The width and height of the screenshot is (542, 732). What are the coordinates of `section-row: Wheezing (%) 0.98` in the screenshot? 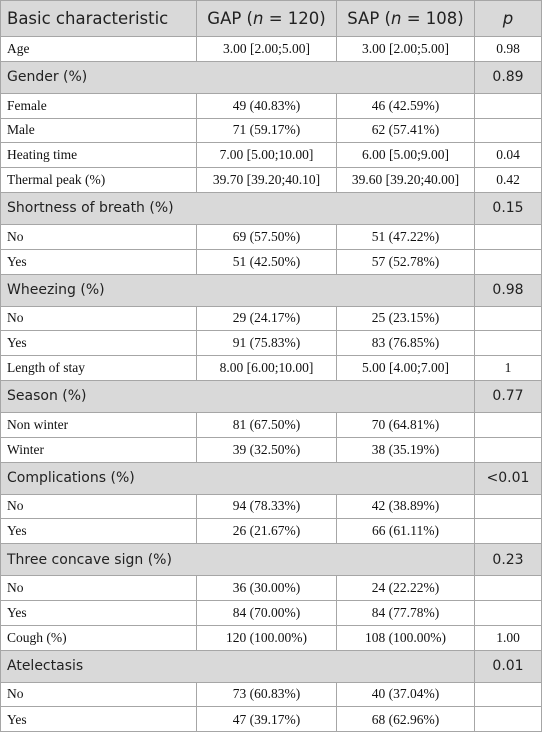 It's located at (271, 290).